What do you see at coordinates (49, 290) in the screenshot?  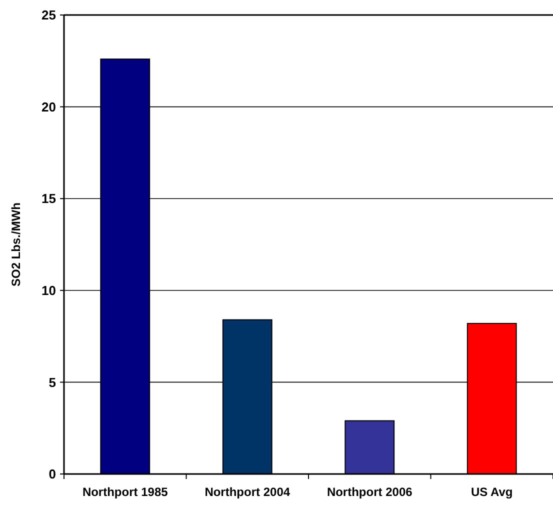 I see `y-tick-label: 10` at bounding box center [49, 290].